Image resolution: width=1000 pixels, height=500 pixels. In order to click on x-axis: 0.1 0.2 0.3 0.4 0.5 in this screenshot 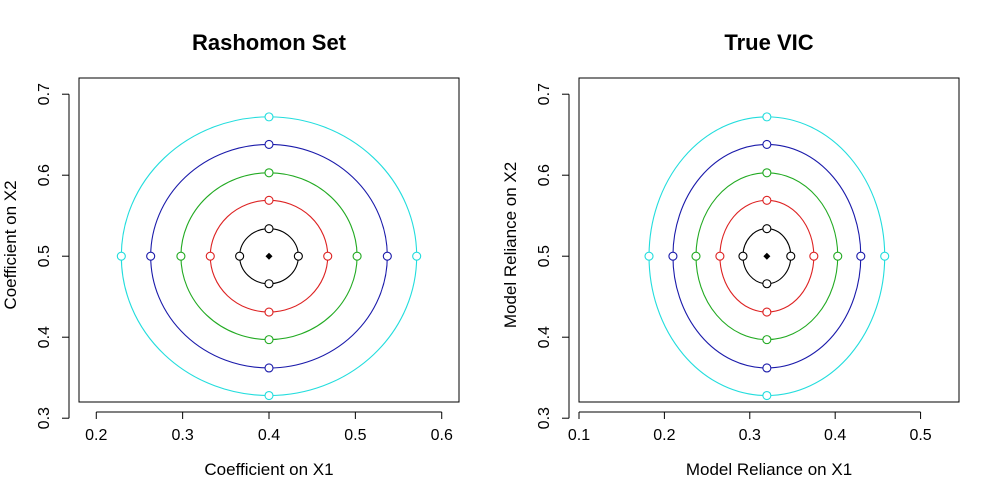, I will do `click(750, 427)`.